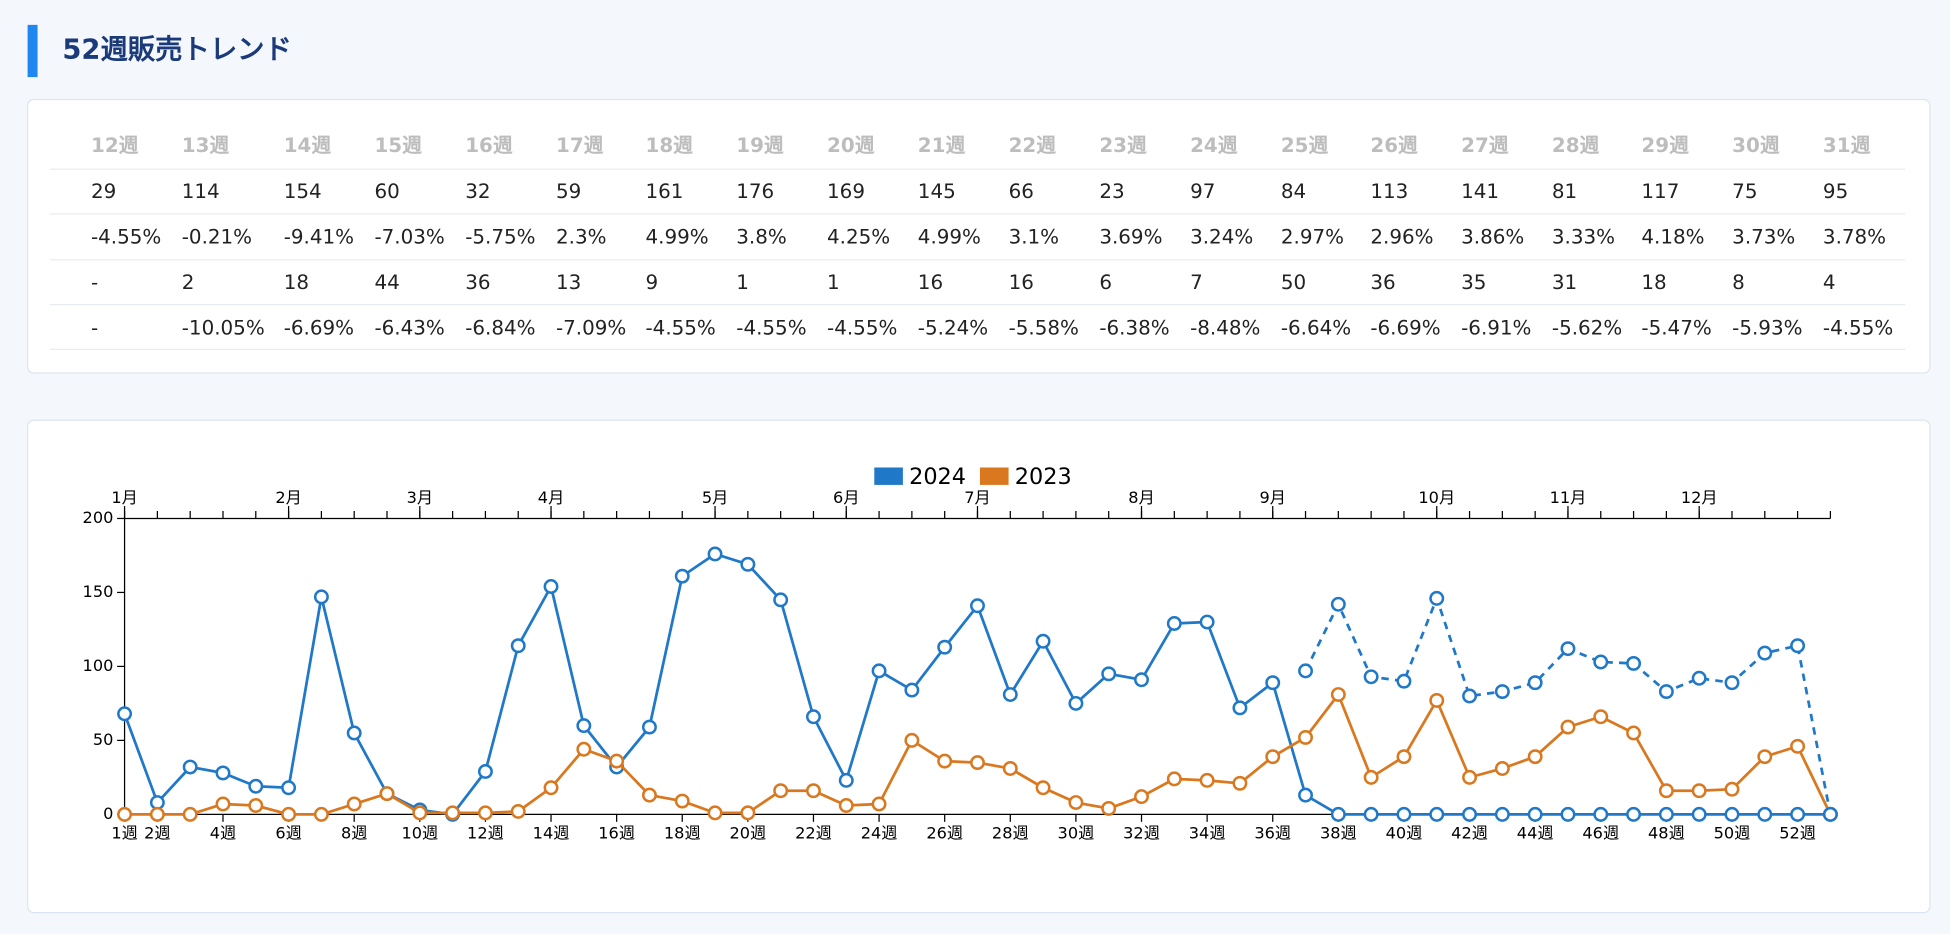 This screenshot has height=934, width=1950. What do you see at coordinates (1583, 237) in the screenshot?
I see `table-cell: 3.33%` at bounding box center [1583, 237].